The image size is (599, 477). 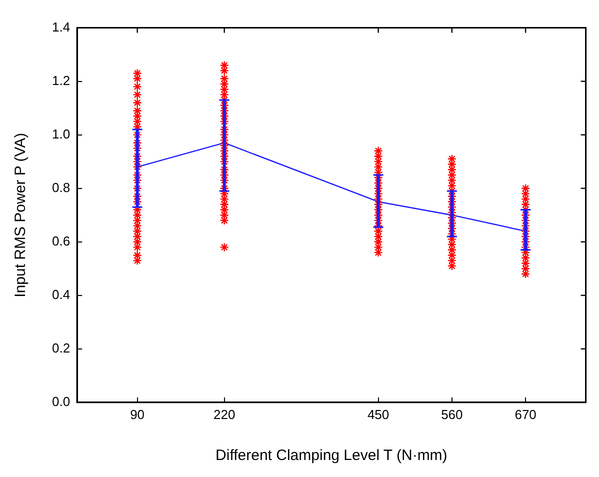 I want to click on y-tick-label: 0.8, so click(x=61, y=187).